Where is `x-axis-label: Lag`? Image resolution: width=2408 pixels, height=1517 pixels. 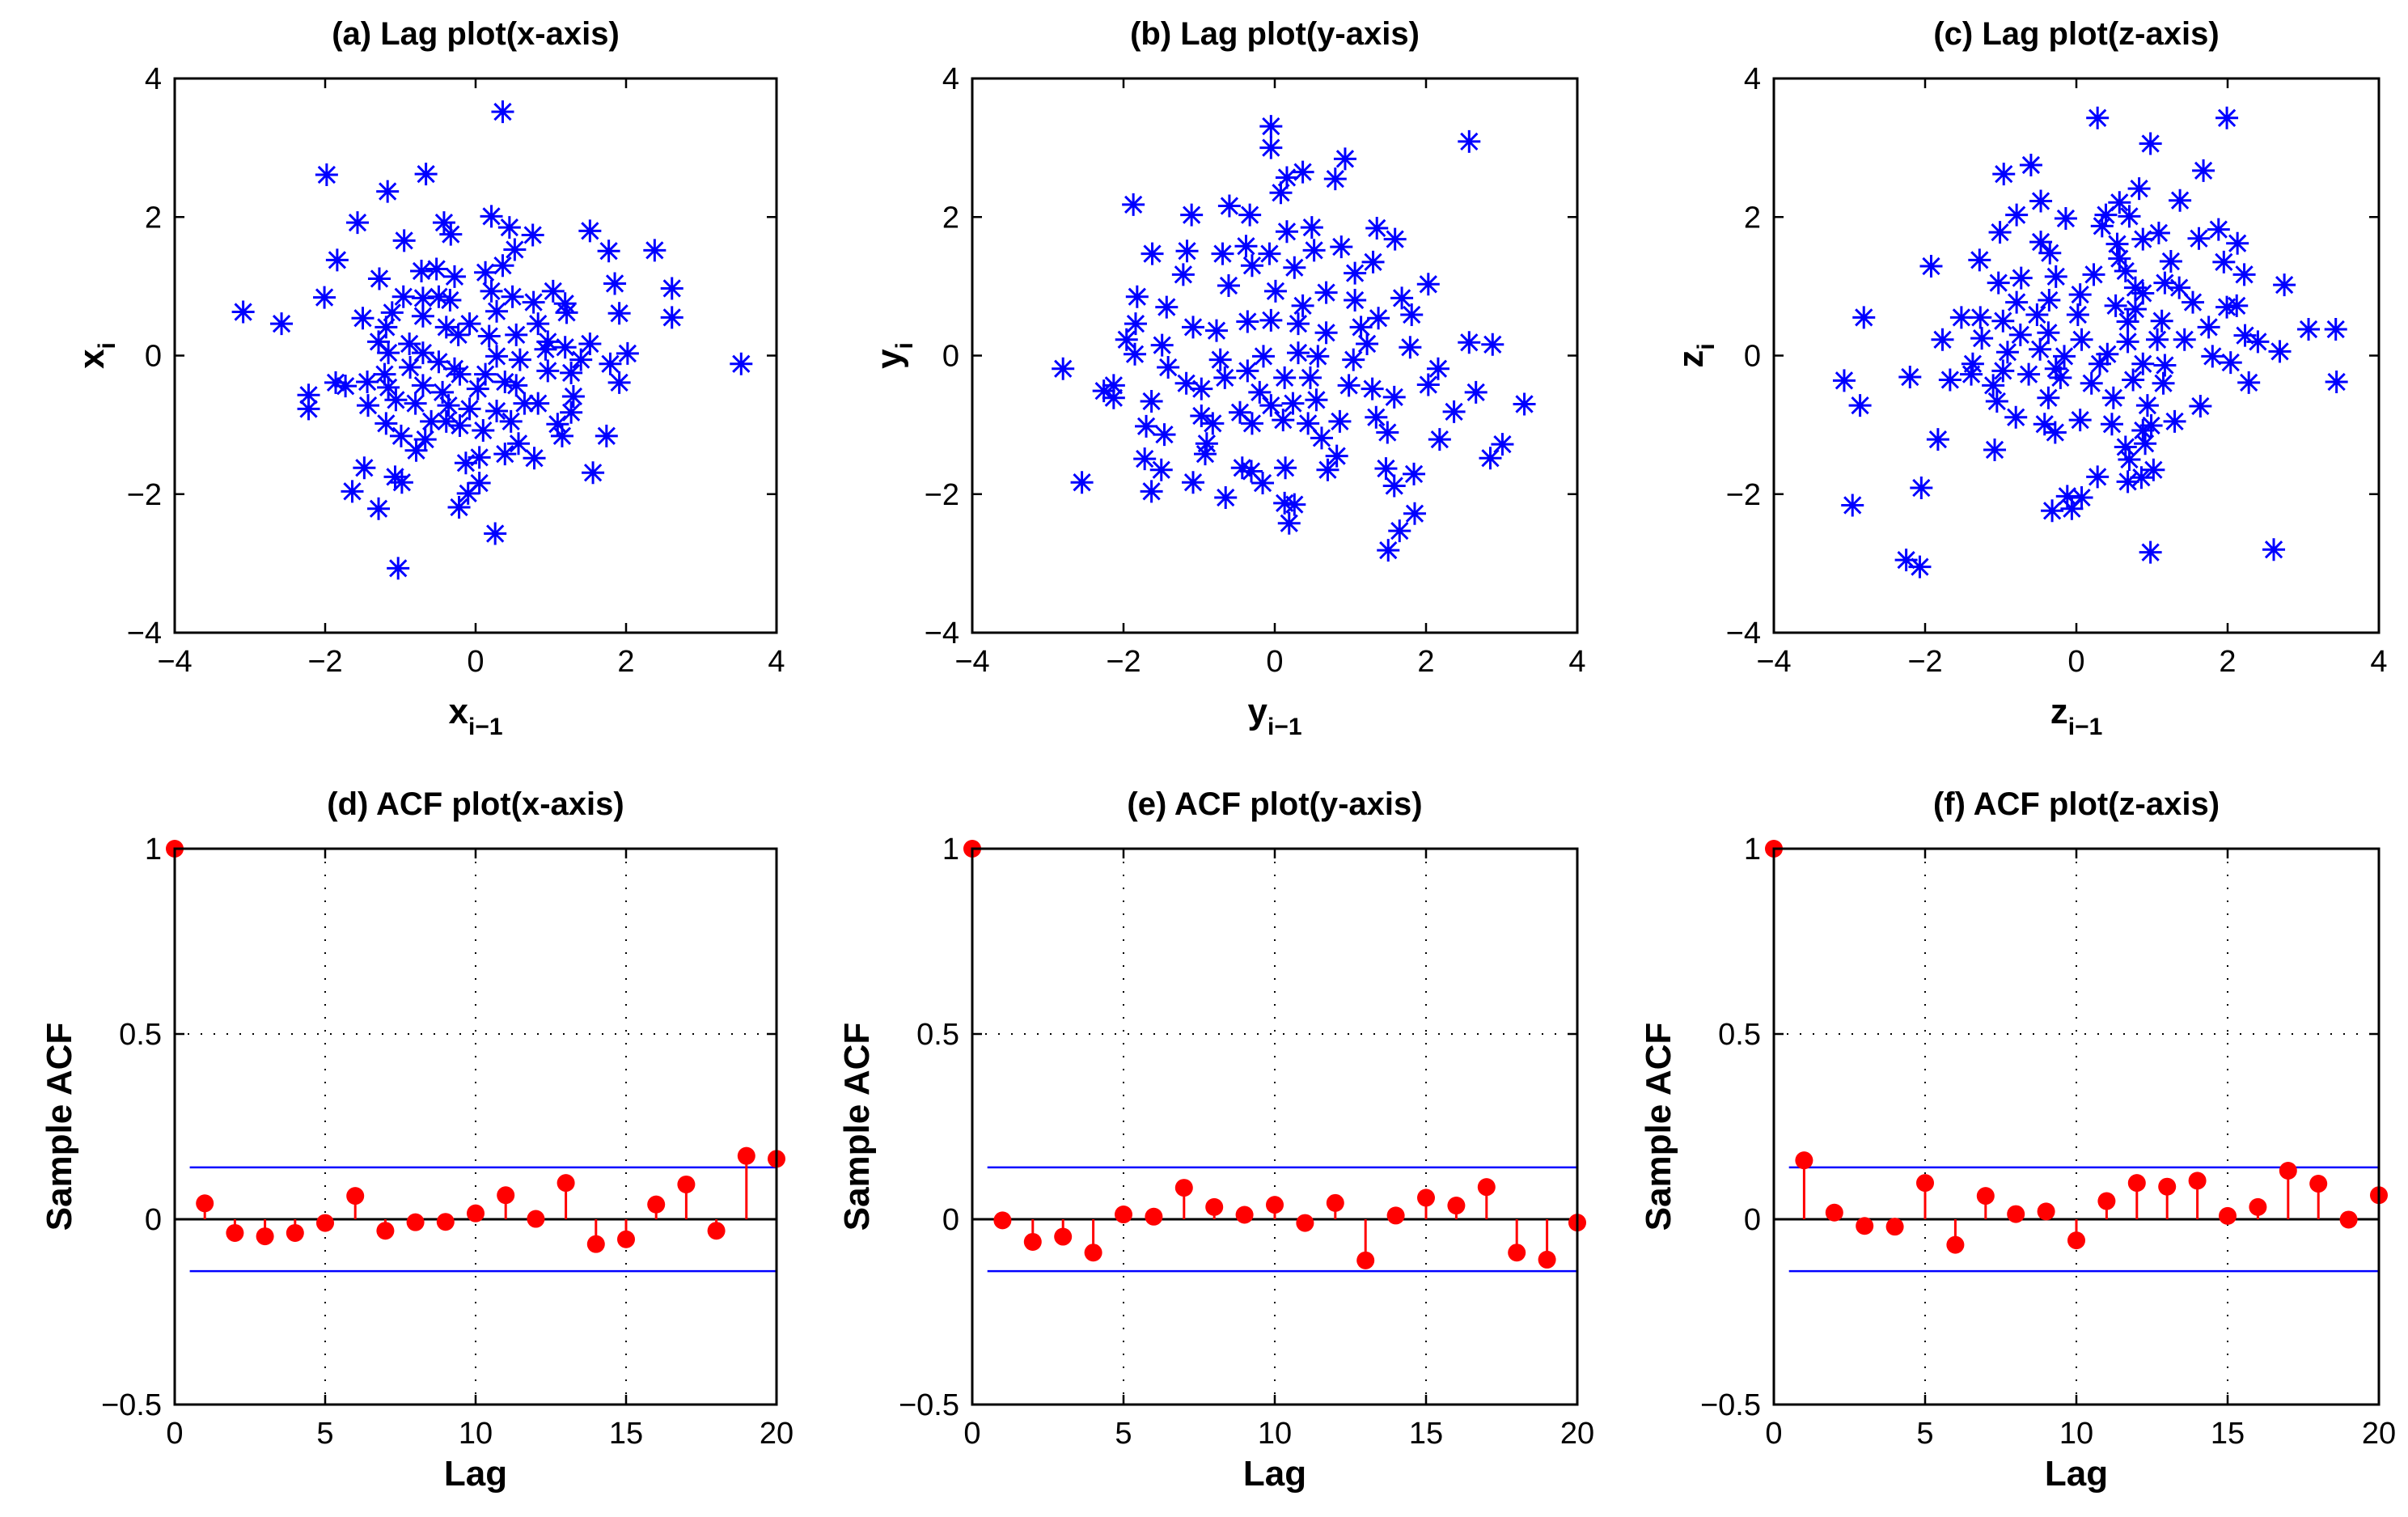
x-axis-label: Lag is located at coordinates (1274, 1474).